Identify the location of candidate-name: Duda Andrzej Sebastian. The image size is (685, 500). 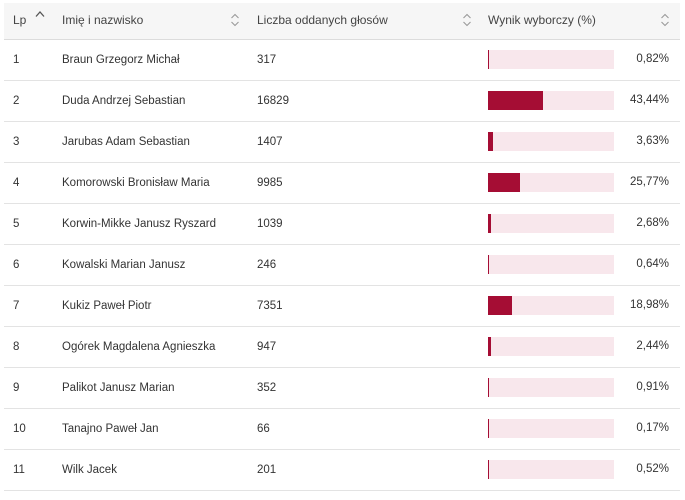
(124, 100).